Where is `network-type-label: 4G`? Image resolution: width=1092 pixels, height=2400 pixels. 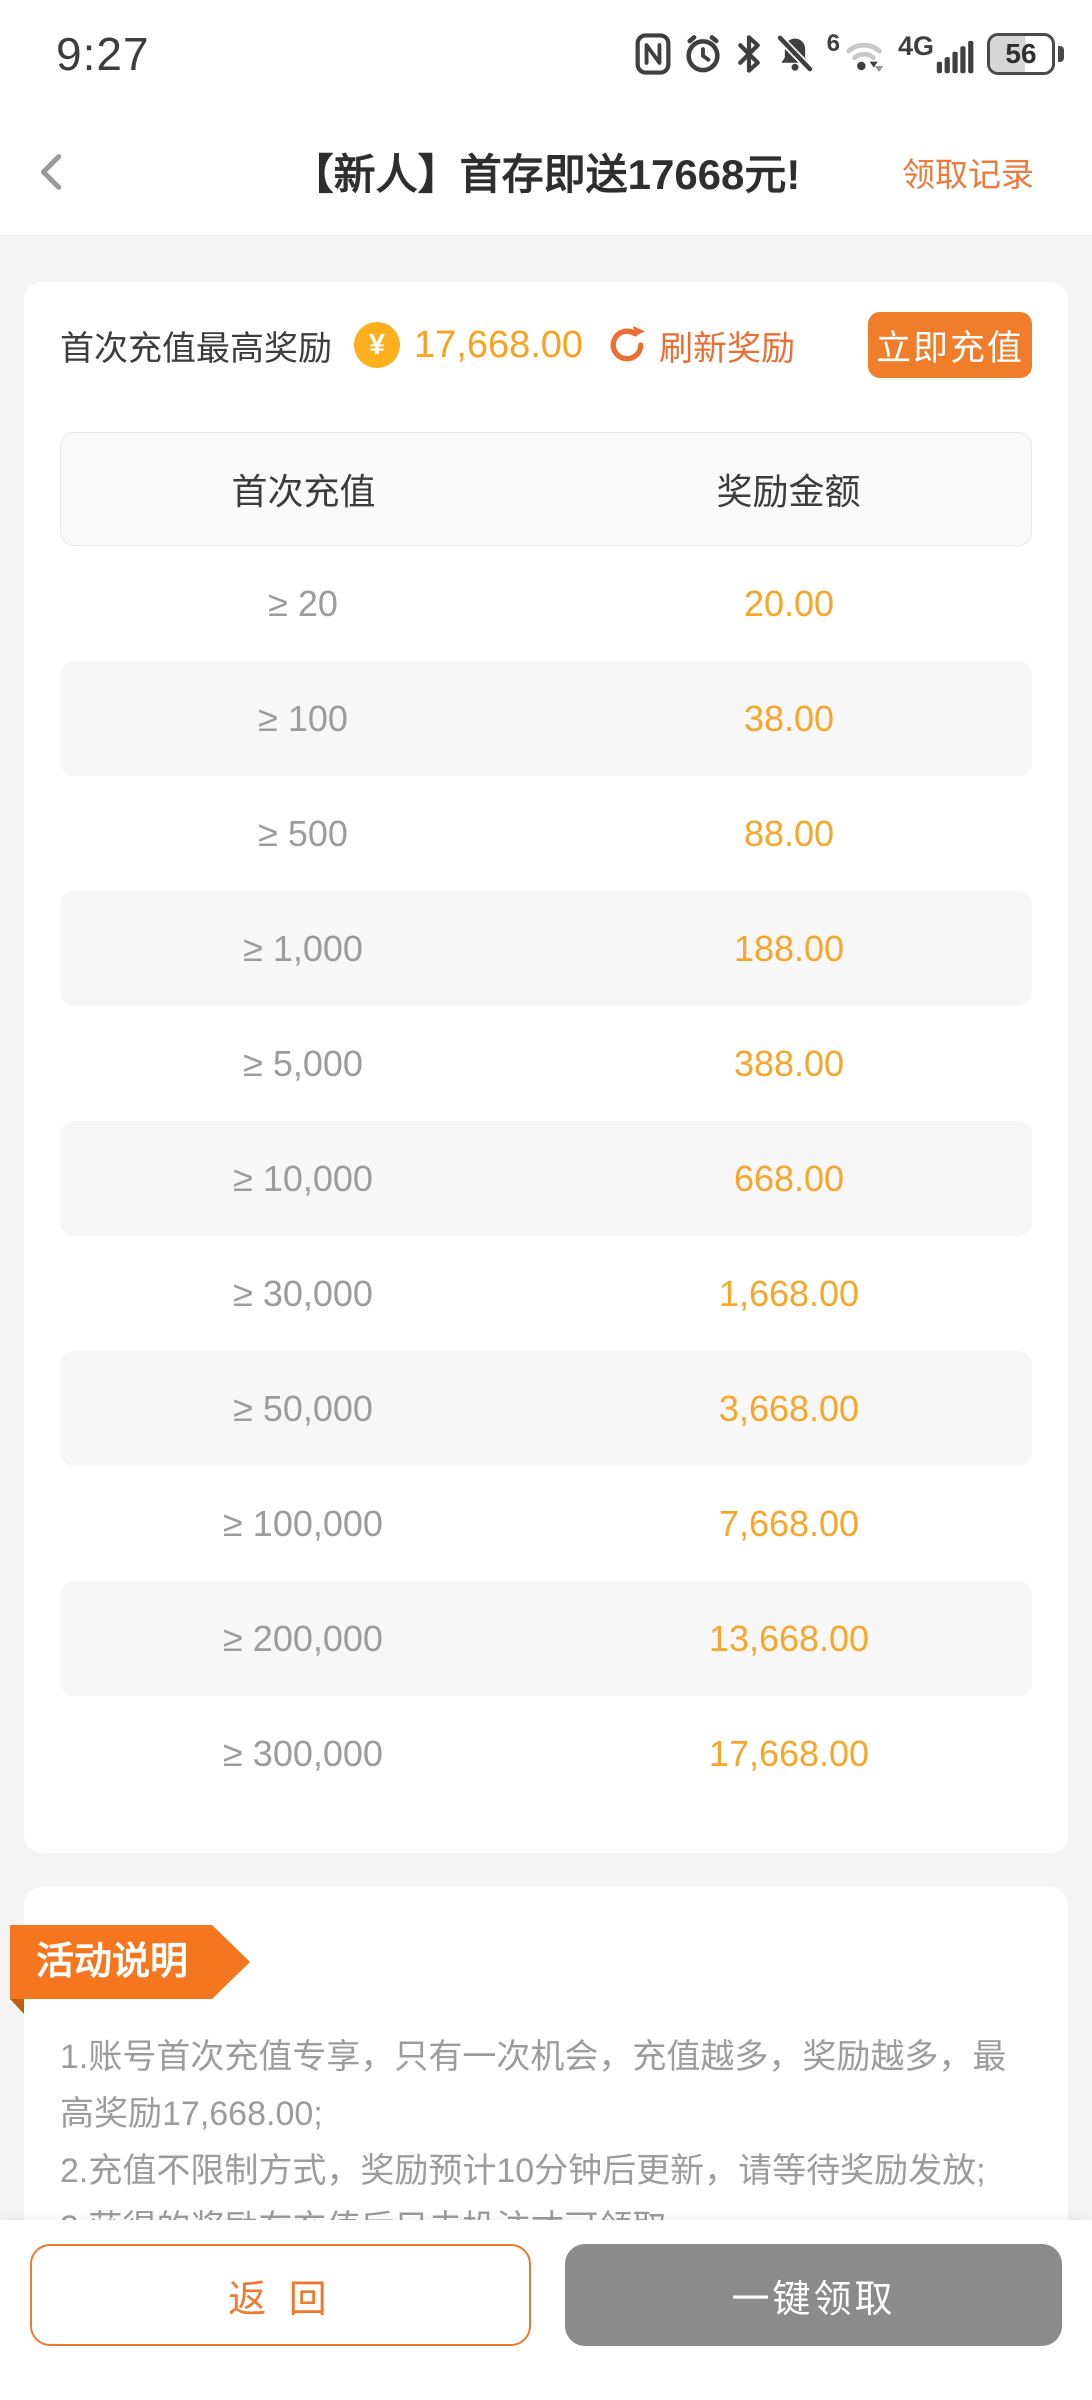
network-type-label: 4G is located at coordinates (915, 46).